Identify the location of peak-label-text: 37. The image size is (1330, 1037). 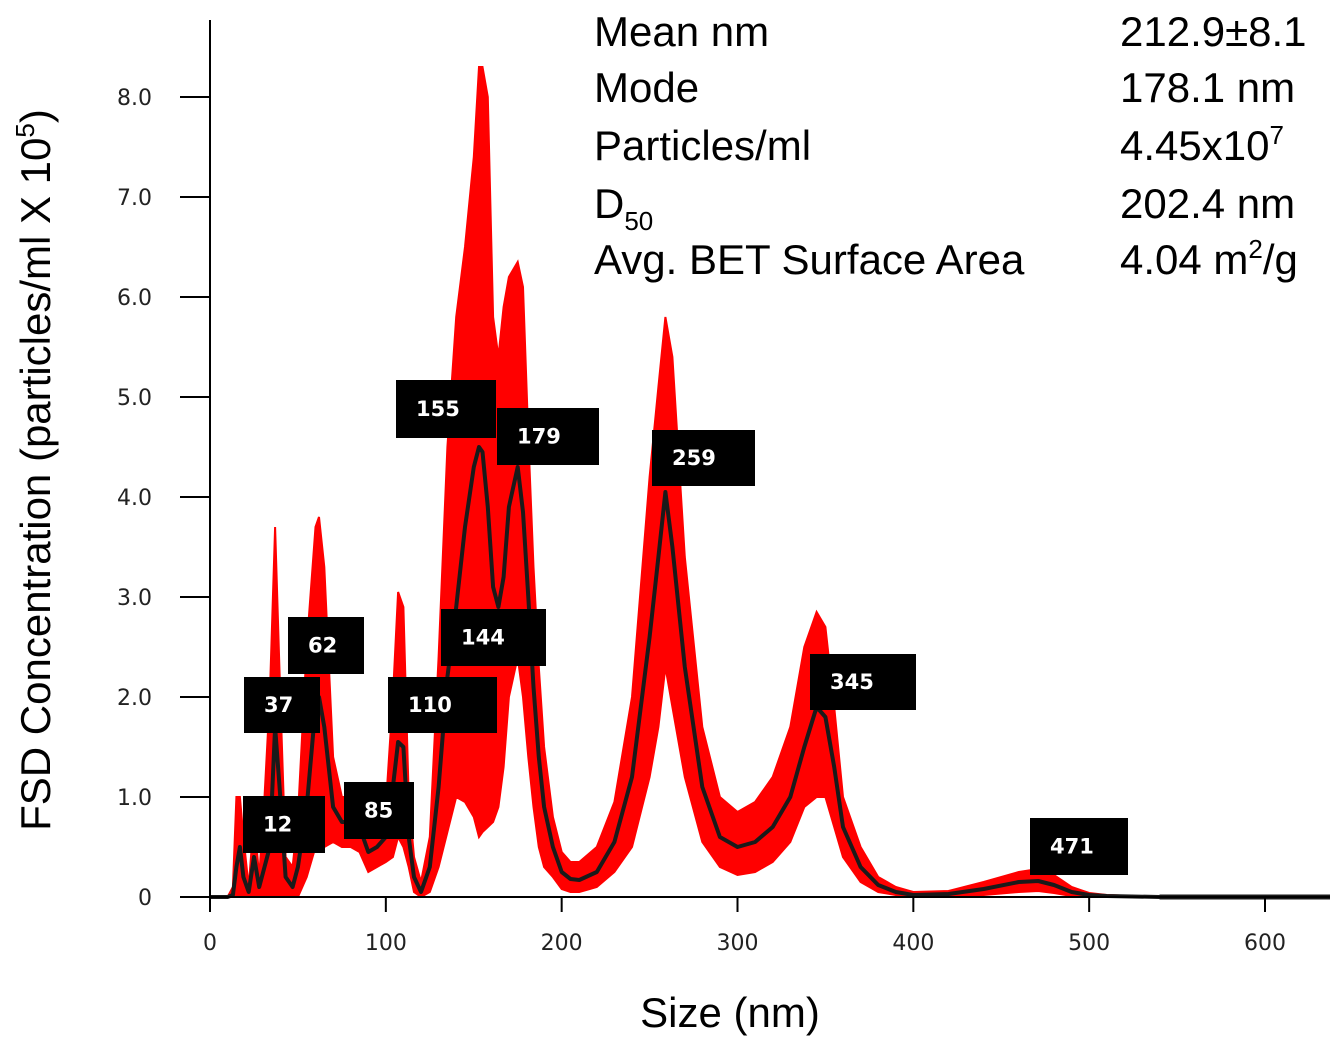
(278, 705).